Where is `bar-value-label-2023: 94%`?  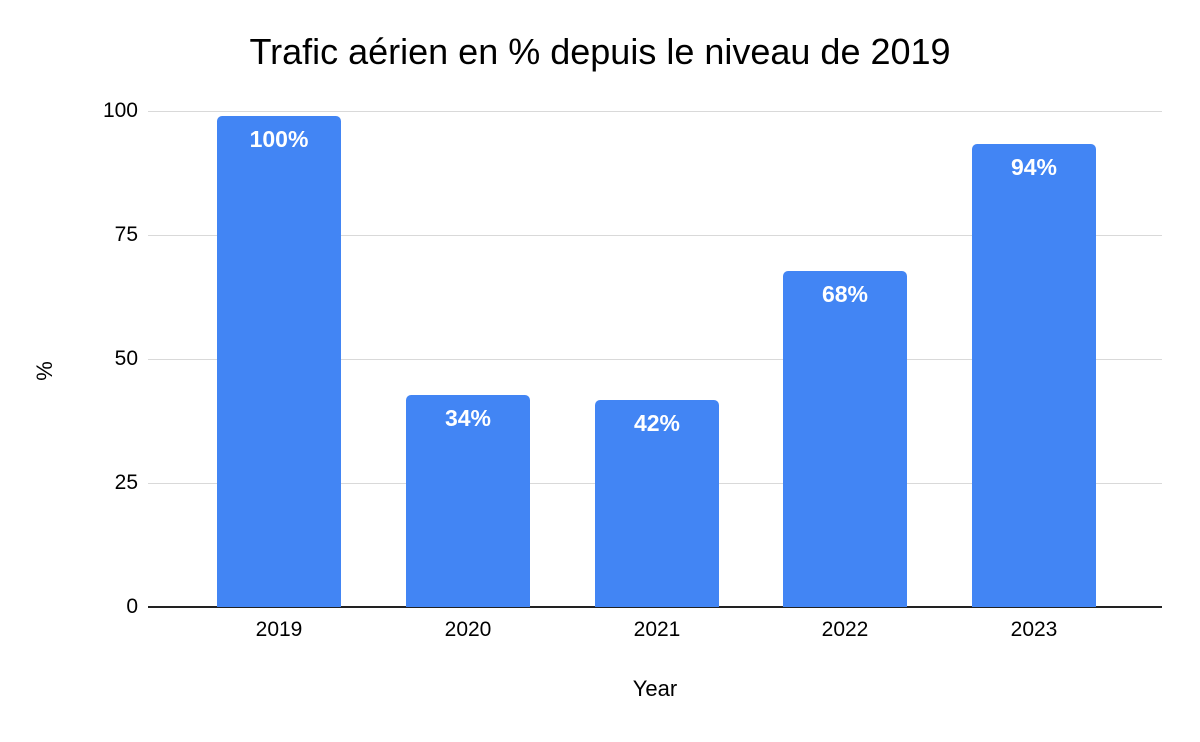 bar-value-label-2023: 94% is located at coordinates (1034, 167).